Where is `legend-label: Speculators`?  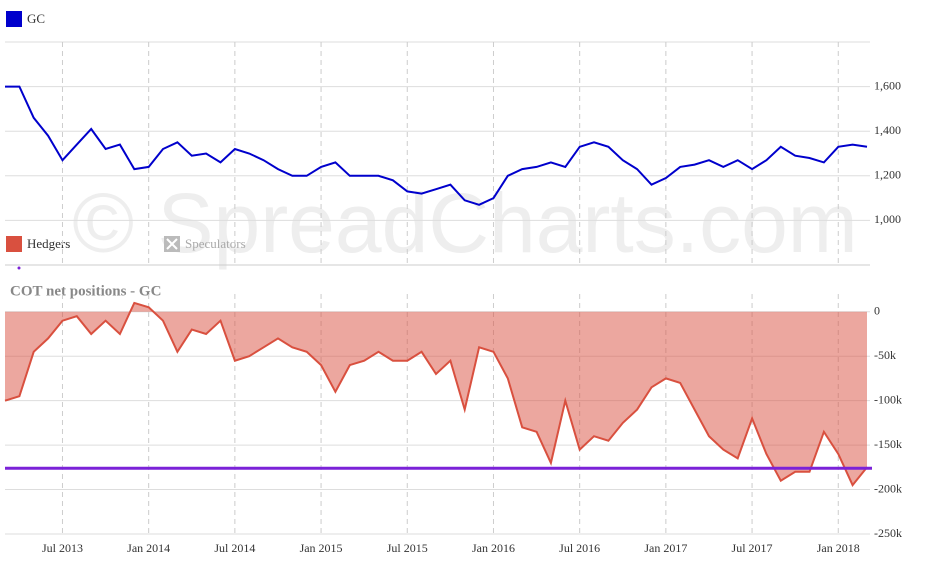 legend-label: Speculators is located at coordinates (215, 243).